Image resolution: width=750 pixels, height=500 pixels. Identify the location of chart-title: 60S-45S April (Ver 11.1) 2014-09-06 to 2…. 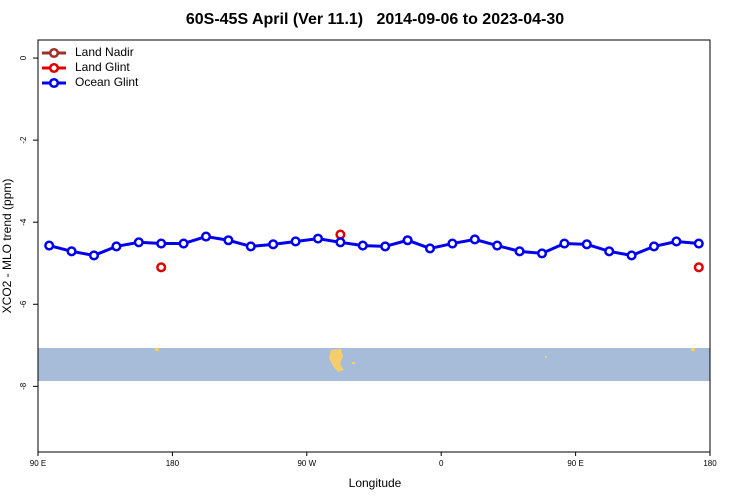
(375, 19).